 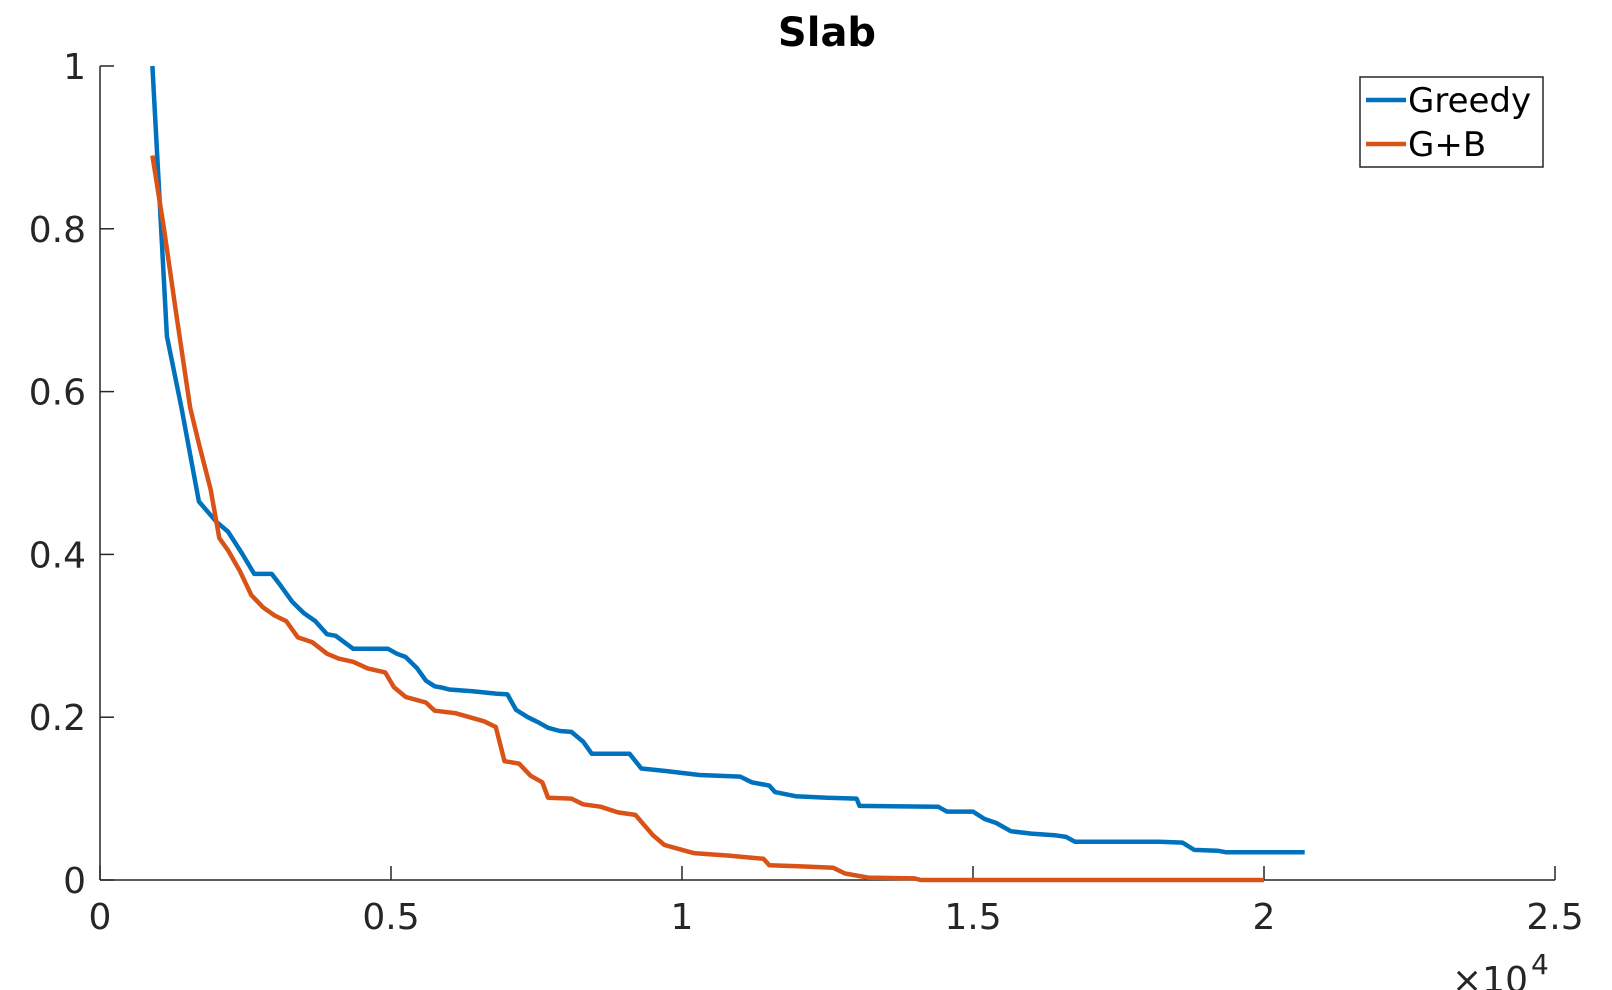 I want to click on chart-title: Slab, so click(x=827, y=33).